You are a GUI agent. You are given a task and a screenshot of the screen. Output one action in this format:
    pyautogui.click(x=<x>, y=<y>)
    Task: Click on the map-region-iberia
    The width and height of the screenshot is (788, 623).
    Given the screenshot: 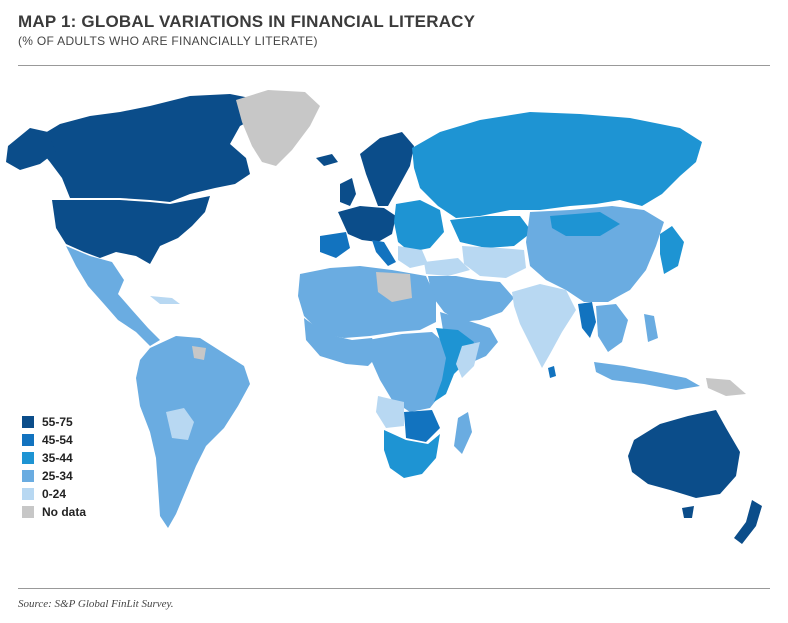 What is the action you would take?
    pyautogui.click(x=335, y=245)
    